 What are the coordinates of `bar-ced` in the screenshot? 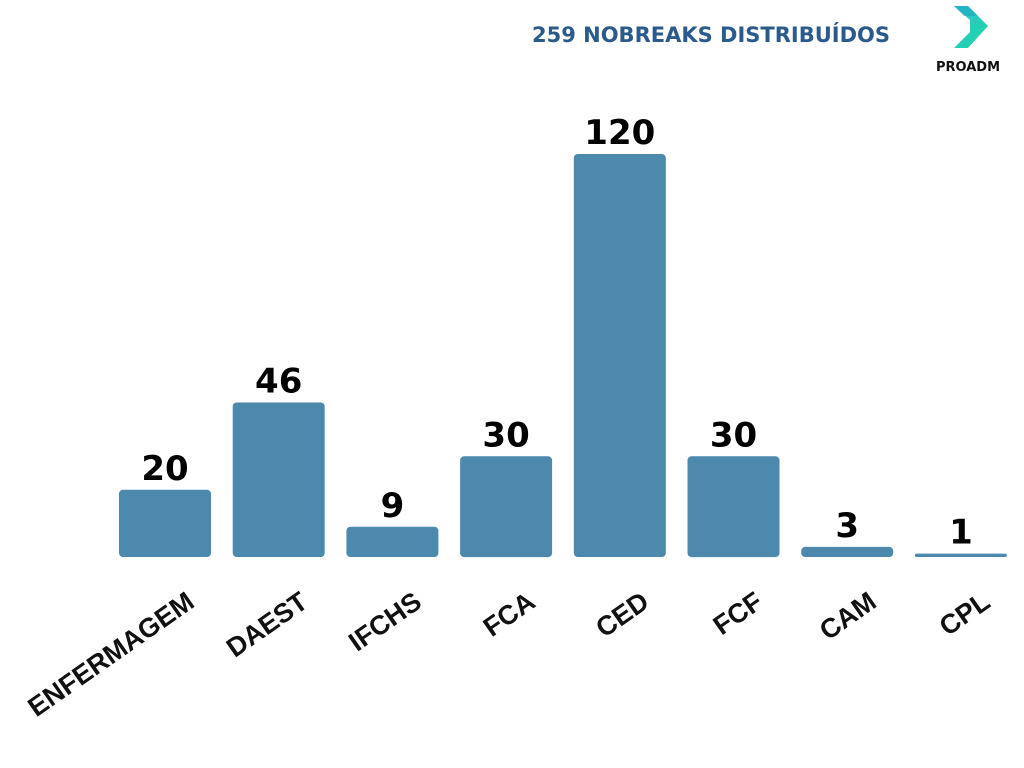 It's located at (619, 355).